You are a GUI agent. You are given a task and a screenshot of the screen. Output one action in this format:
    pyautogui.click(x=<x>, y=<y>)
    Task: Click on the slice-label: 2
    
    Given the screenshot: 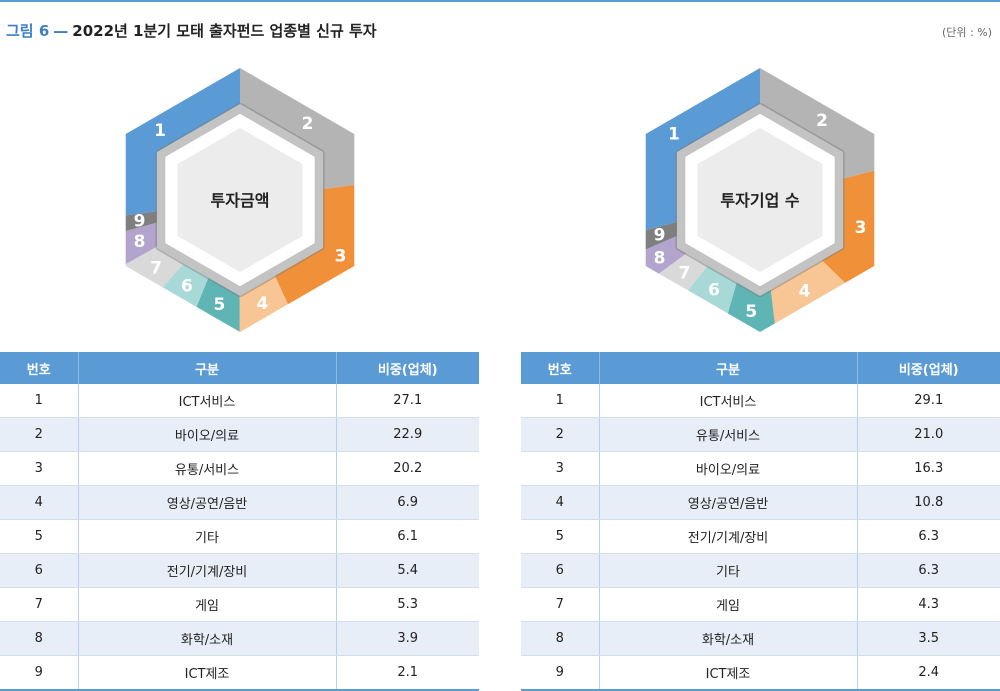 What is the action you would take?
    pyautogui.click(x=308, y=124)
    